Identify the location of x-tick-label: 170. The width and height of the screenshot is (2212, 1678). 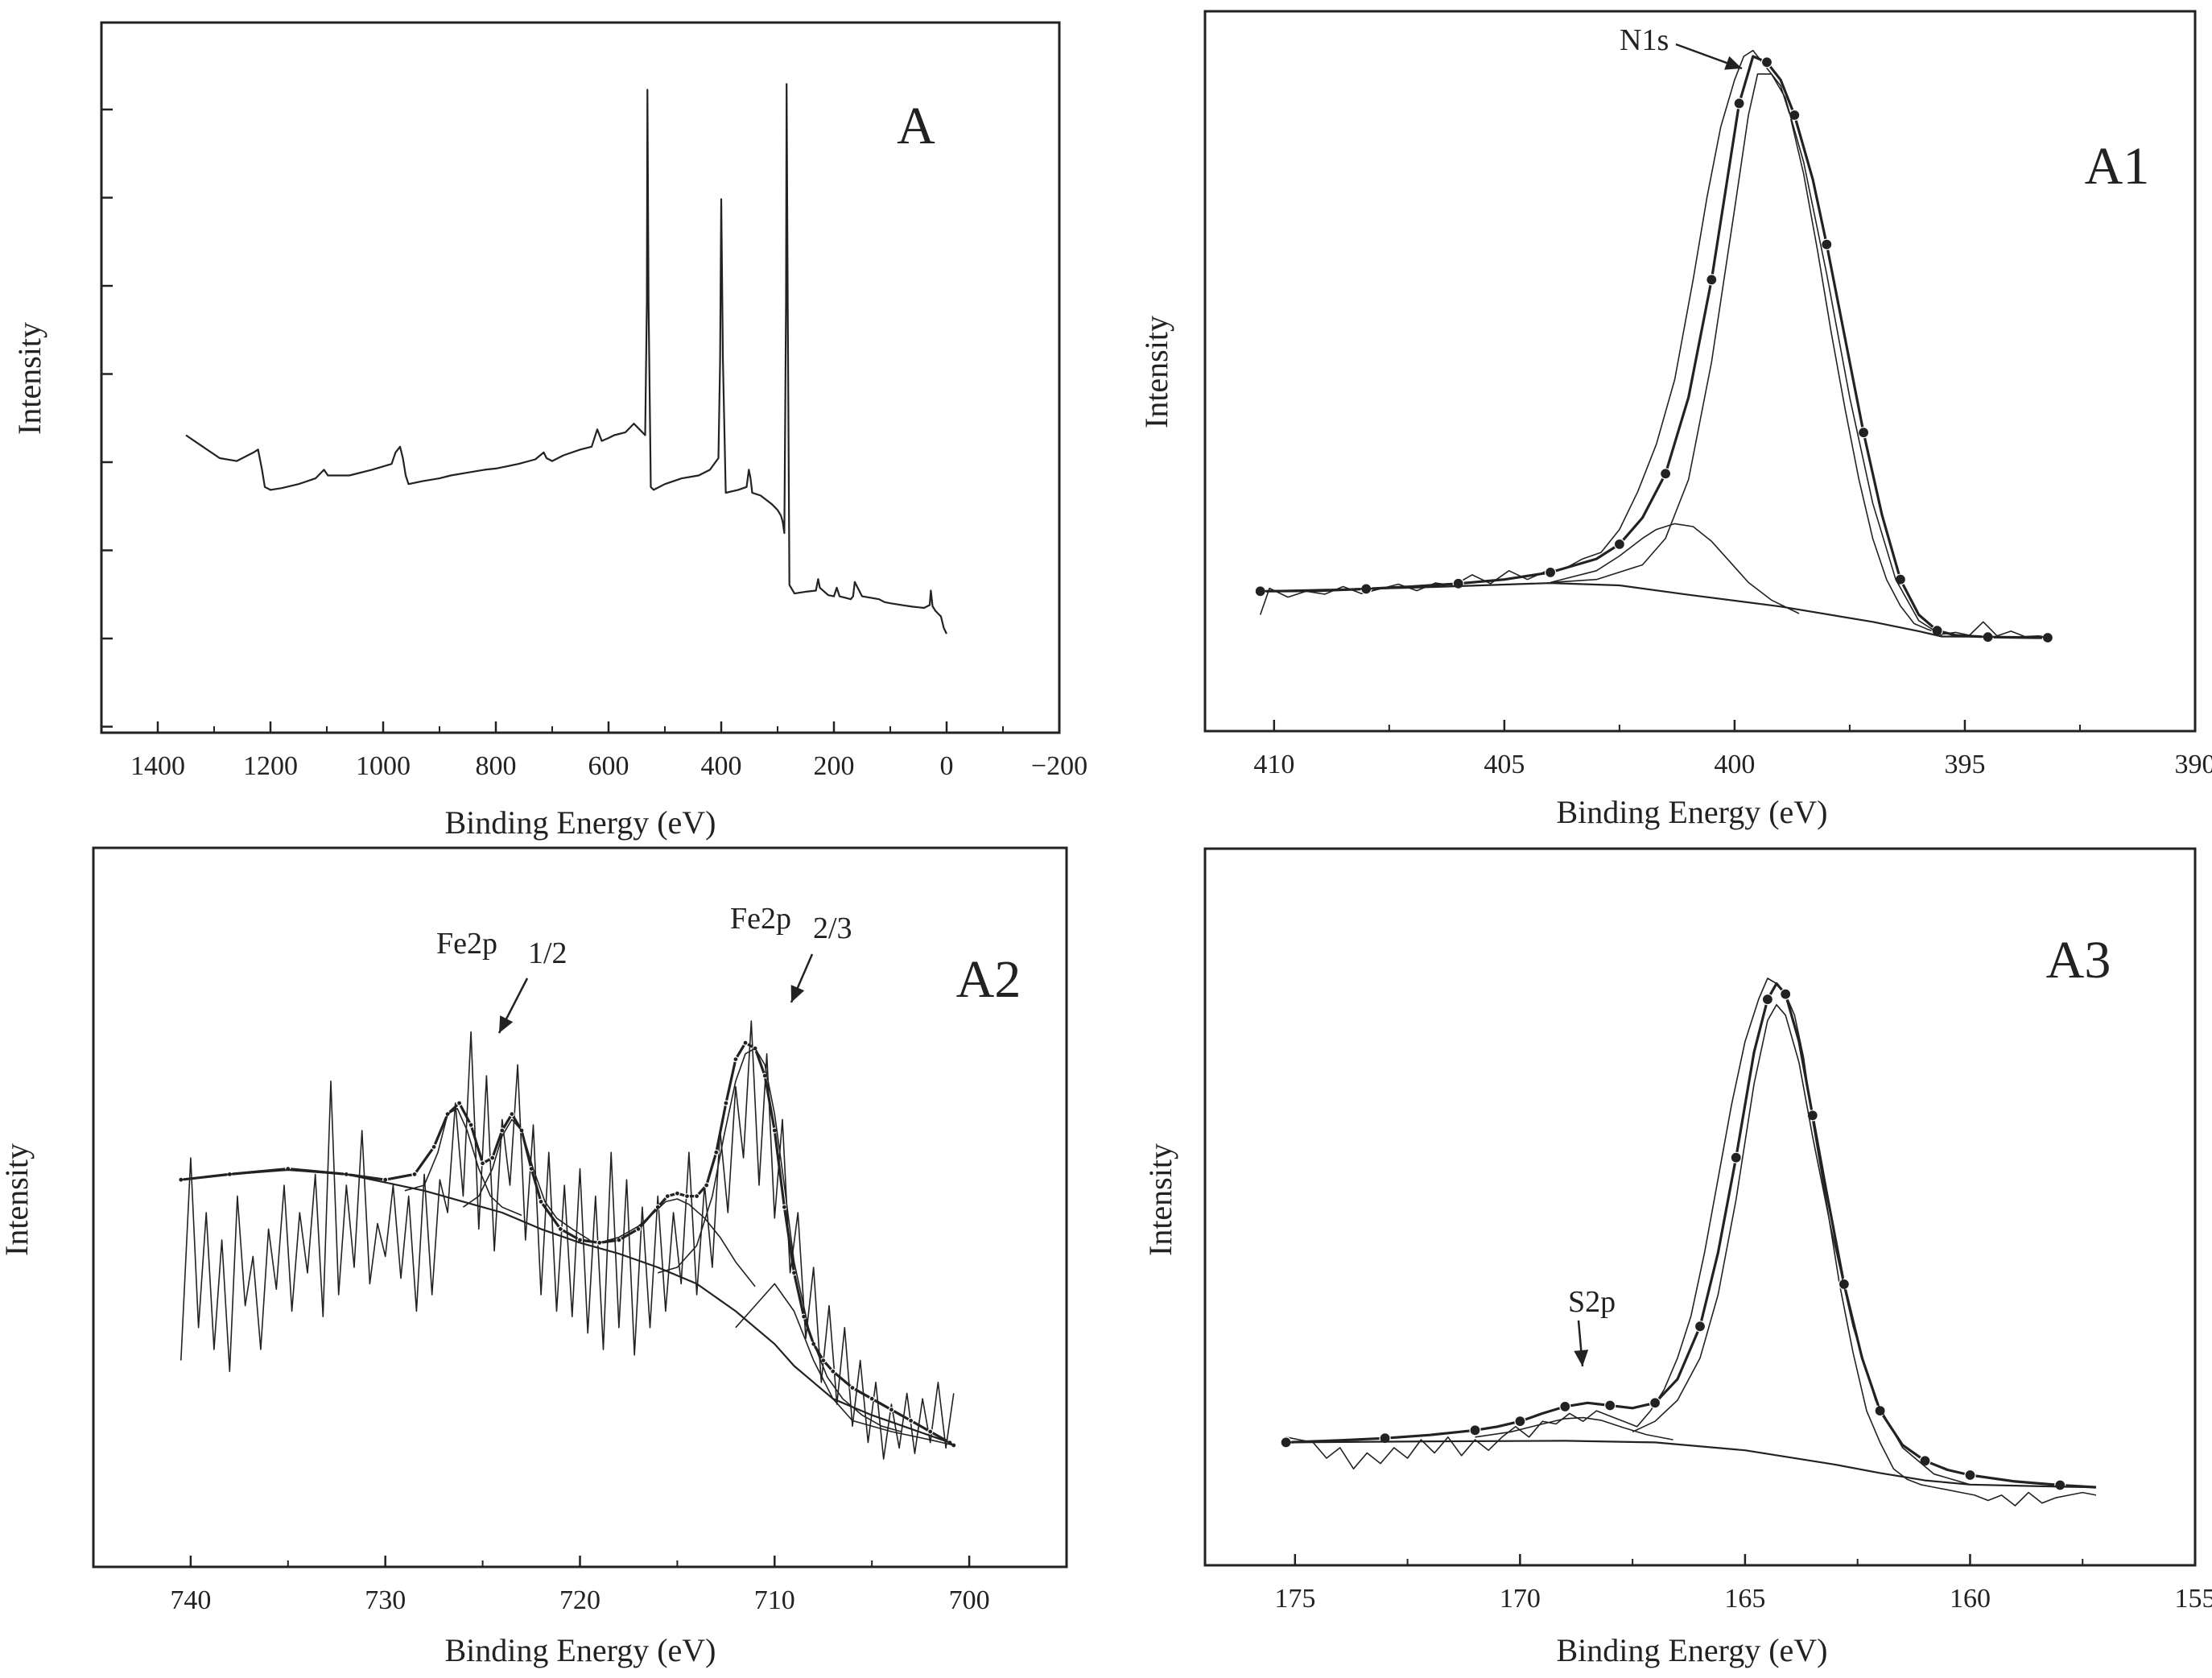
(1520, 1599).